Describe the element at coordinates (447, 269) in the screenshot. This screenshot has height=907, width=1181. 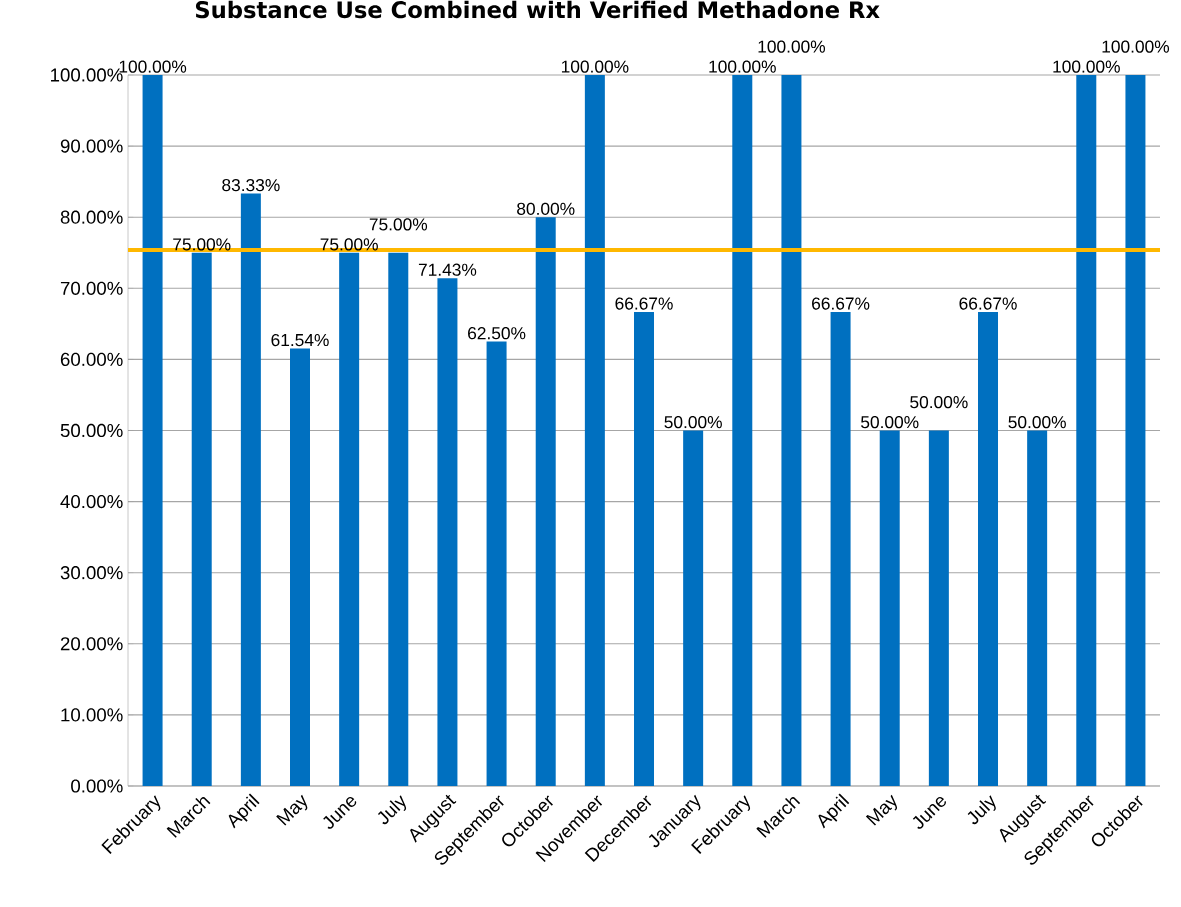
I see `data-label: 71.43%` at that location.